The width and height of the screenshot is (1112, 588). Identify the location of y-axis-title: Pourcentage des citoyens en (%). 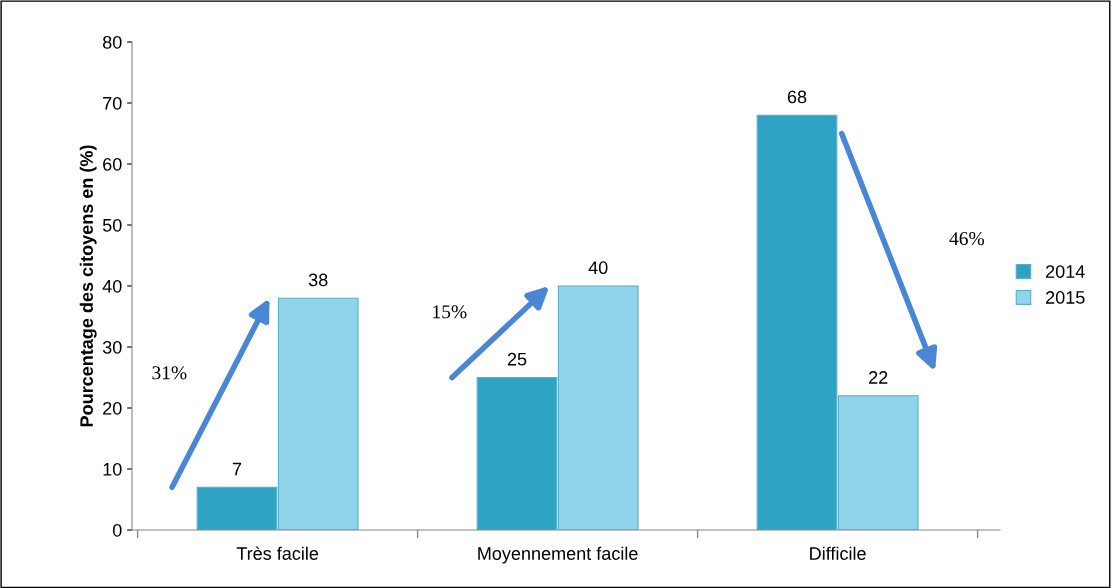
(88, 286).